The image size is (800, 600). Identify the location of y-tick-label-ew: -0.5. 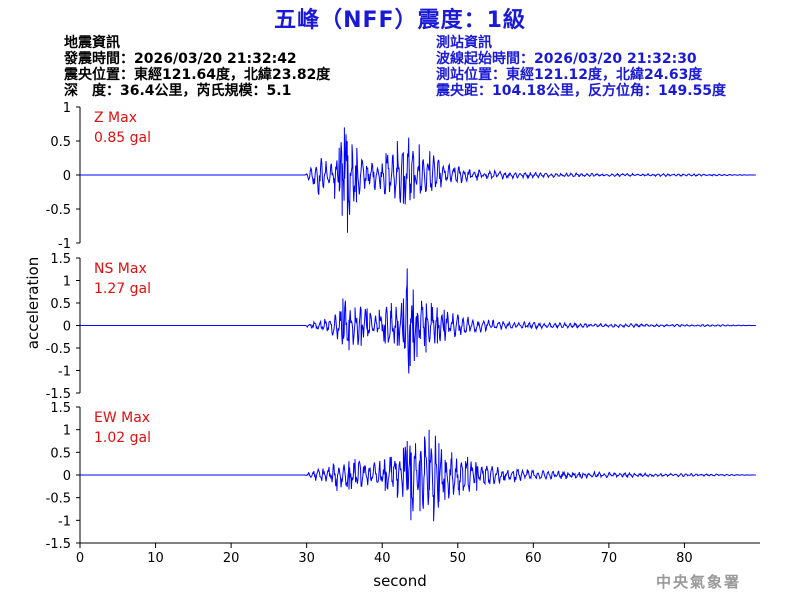
(58, 499).